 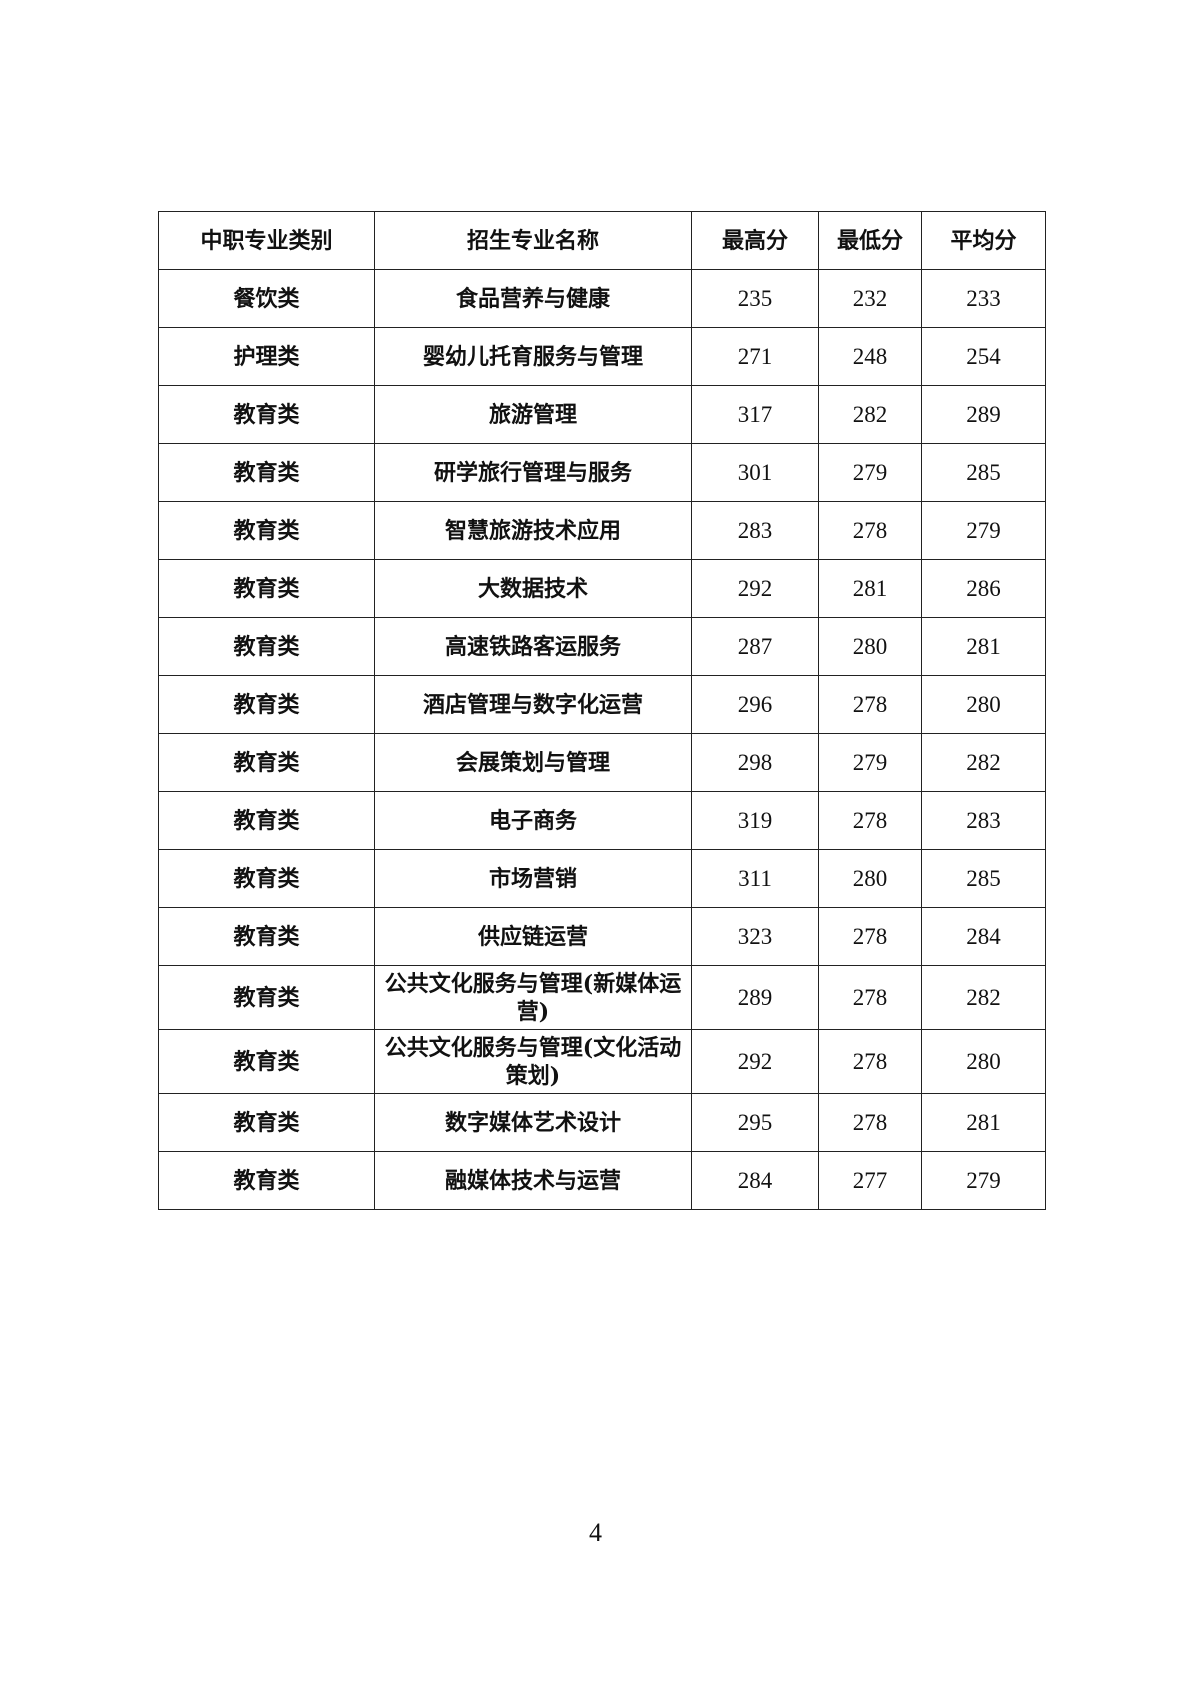 I want to click on table-header-row: 中职专业类别 招生专业名称 最高分 最低分 平均分, so click(x=602, y=240).